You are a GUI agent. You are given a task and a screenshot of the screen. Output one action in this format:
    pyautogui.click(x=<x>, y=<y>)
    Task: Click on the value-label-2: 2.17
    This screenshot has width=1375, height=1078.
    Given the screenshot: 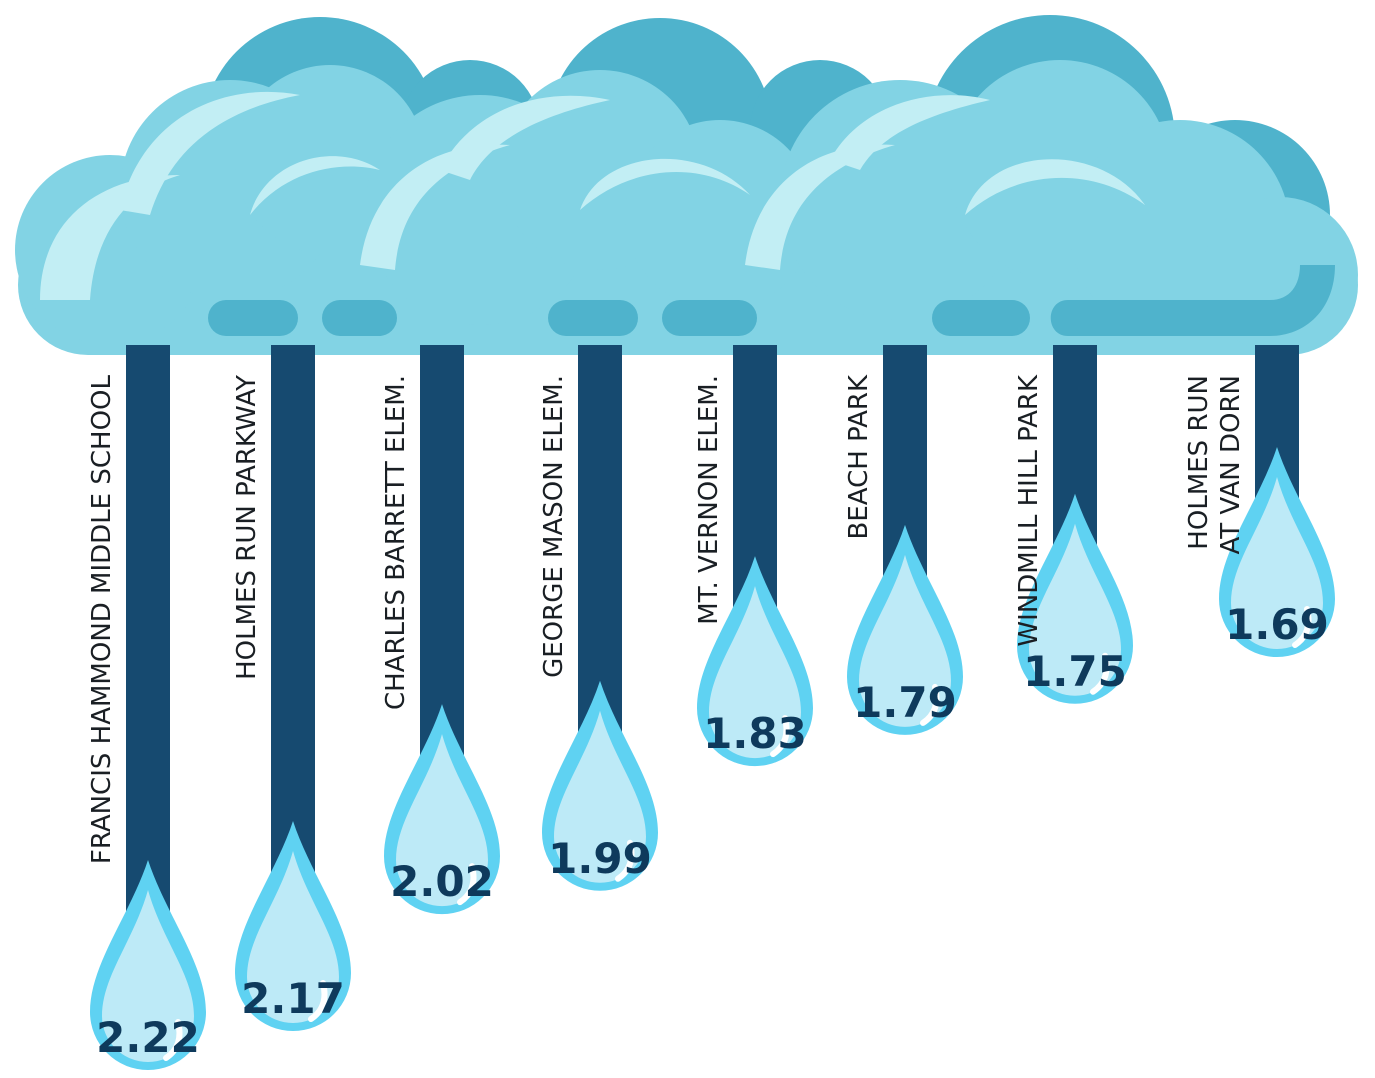 What is the action you would take?
    pyautogui.click(x=293, y=998)
    